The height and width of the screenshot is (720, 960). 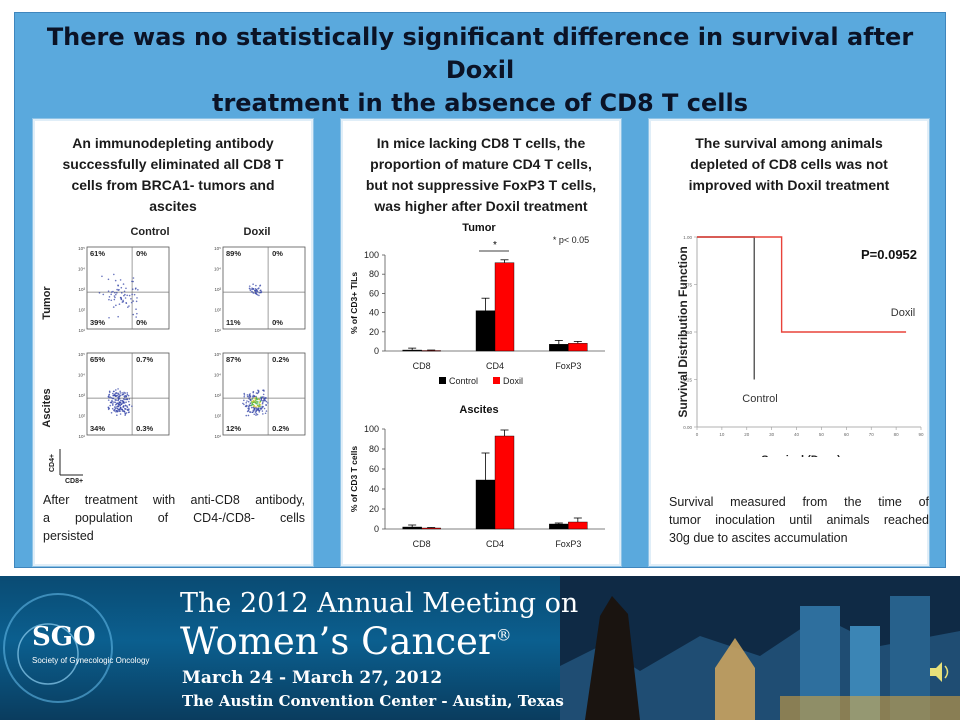 I want to click on panel-1-title-line: An immunodepleting antibody, so click(x=173, y=143).